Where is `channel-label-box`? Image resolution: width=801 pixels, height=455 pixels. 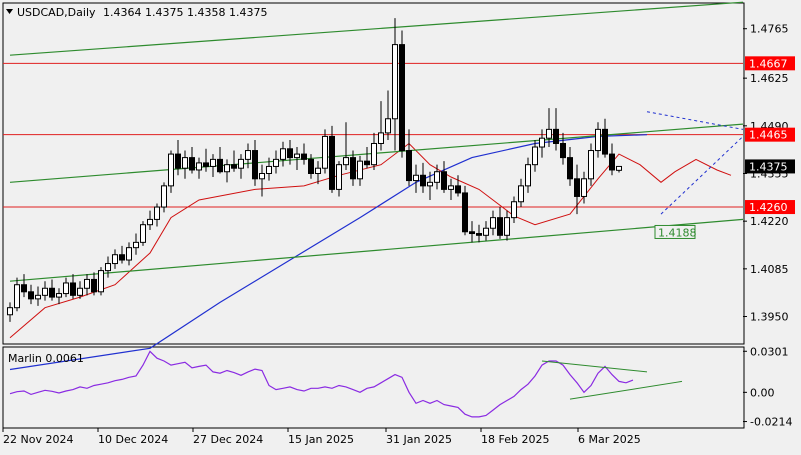 channel-label-box is located at coordinates (675, 231).